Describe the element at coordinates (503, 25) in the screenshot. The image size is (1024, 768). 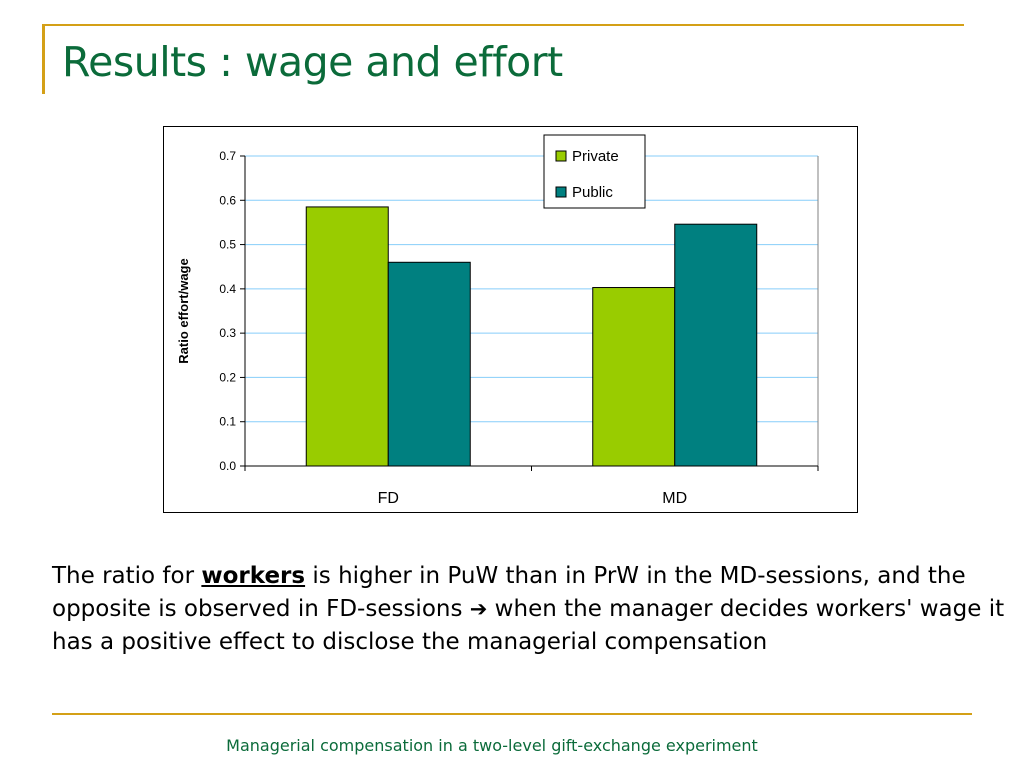
I see `title-rule-top` at that location.